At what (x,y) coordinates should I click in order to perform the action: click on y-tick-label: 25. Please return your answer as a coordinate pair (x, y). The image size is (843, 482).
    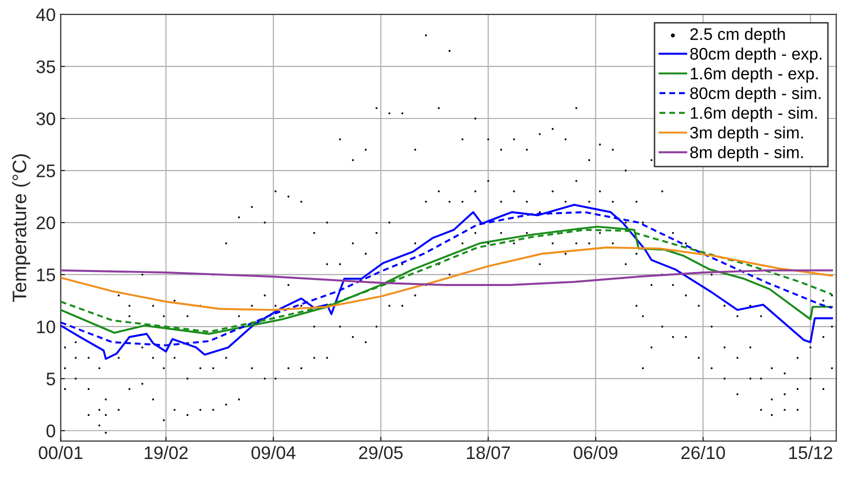
    Looking at the image, I should click on (46, 171).